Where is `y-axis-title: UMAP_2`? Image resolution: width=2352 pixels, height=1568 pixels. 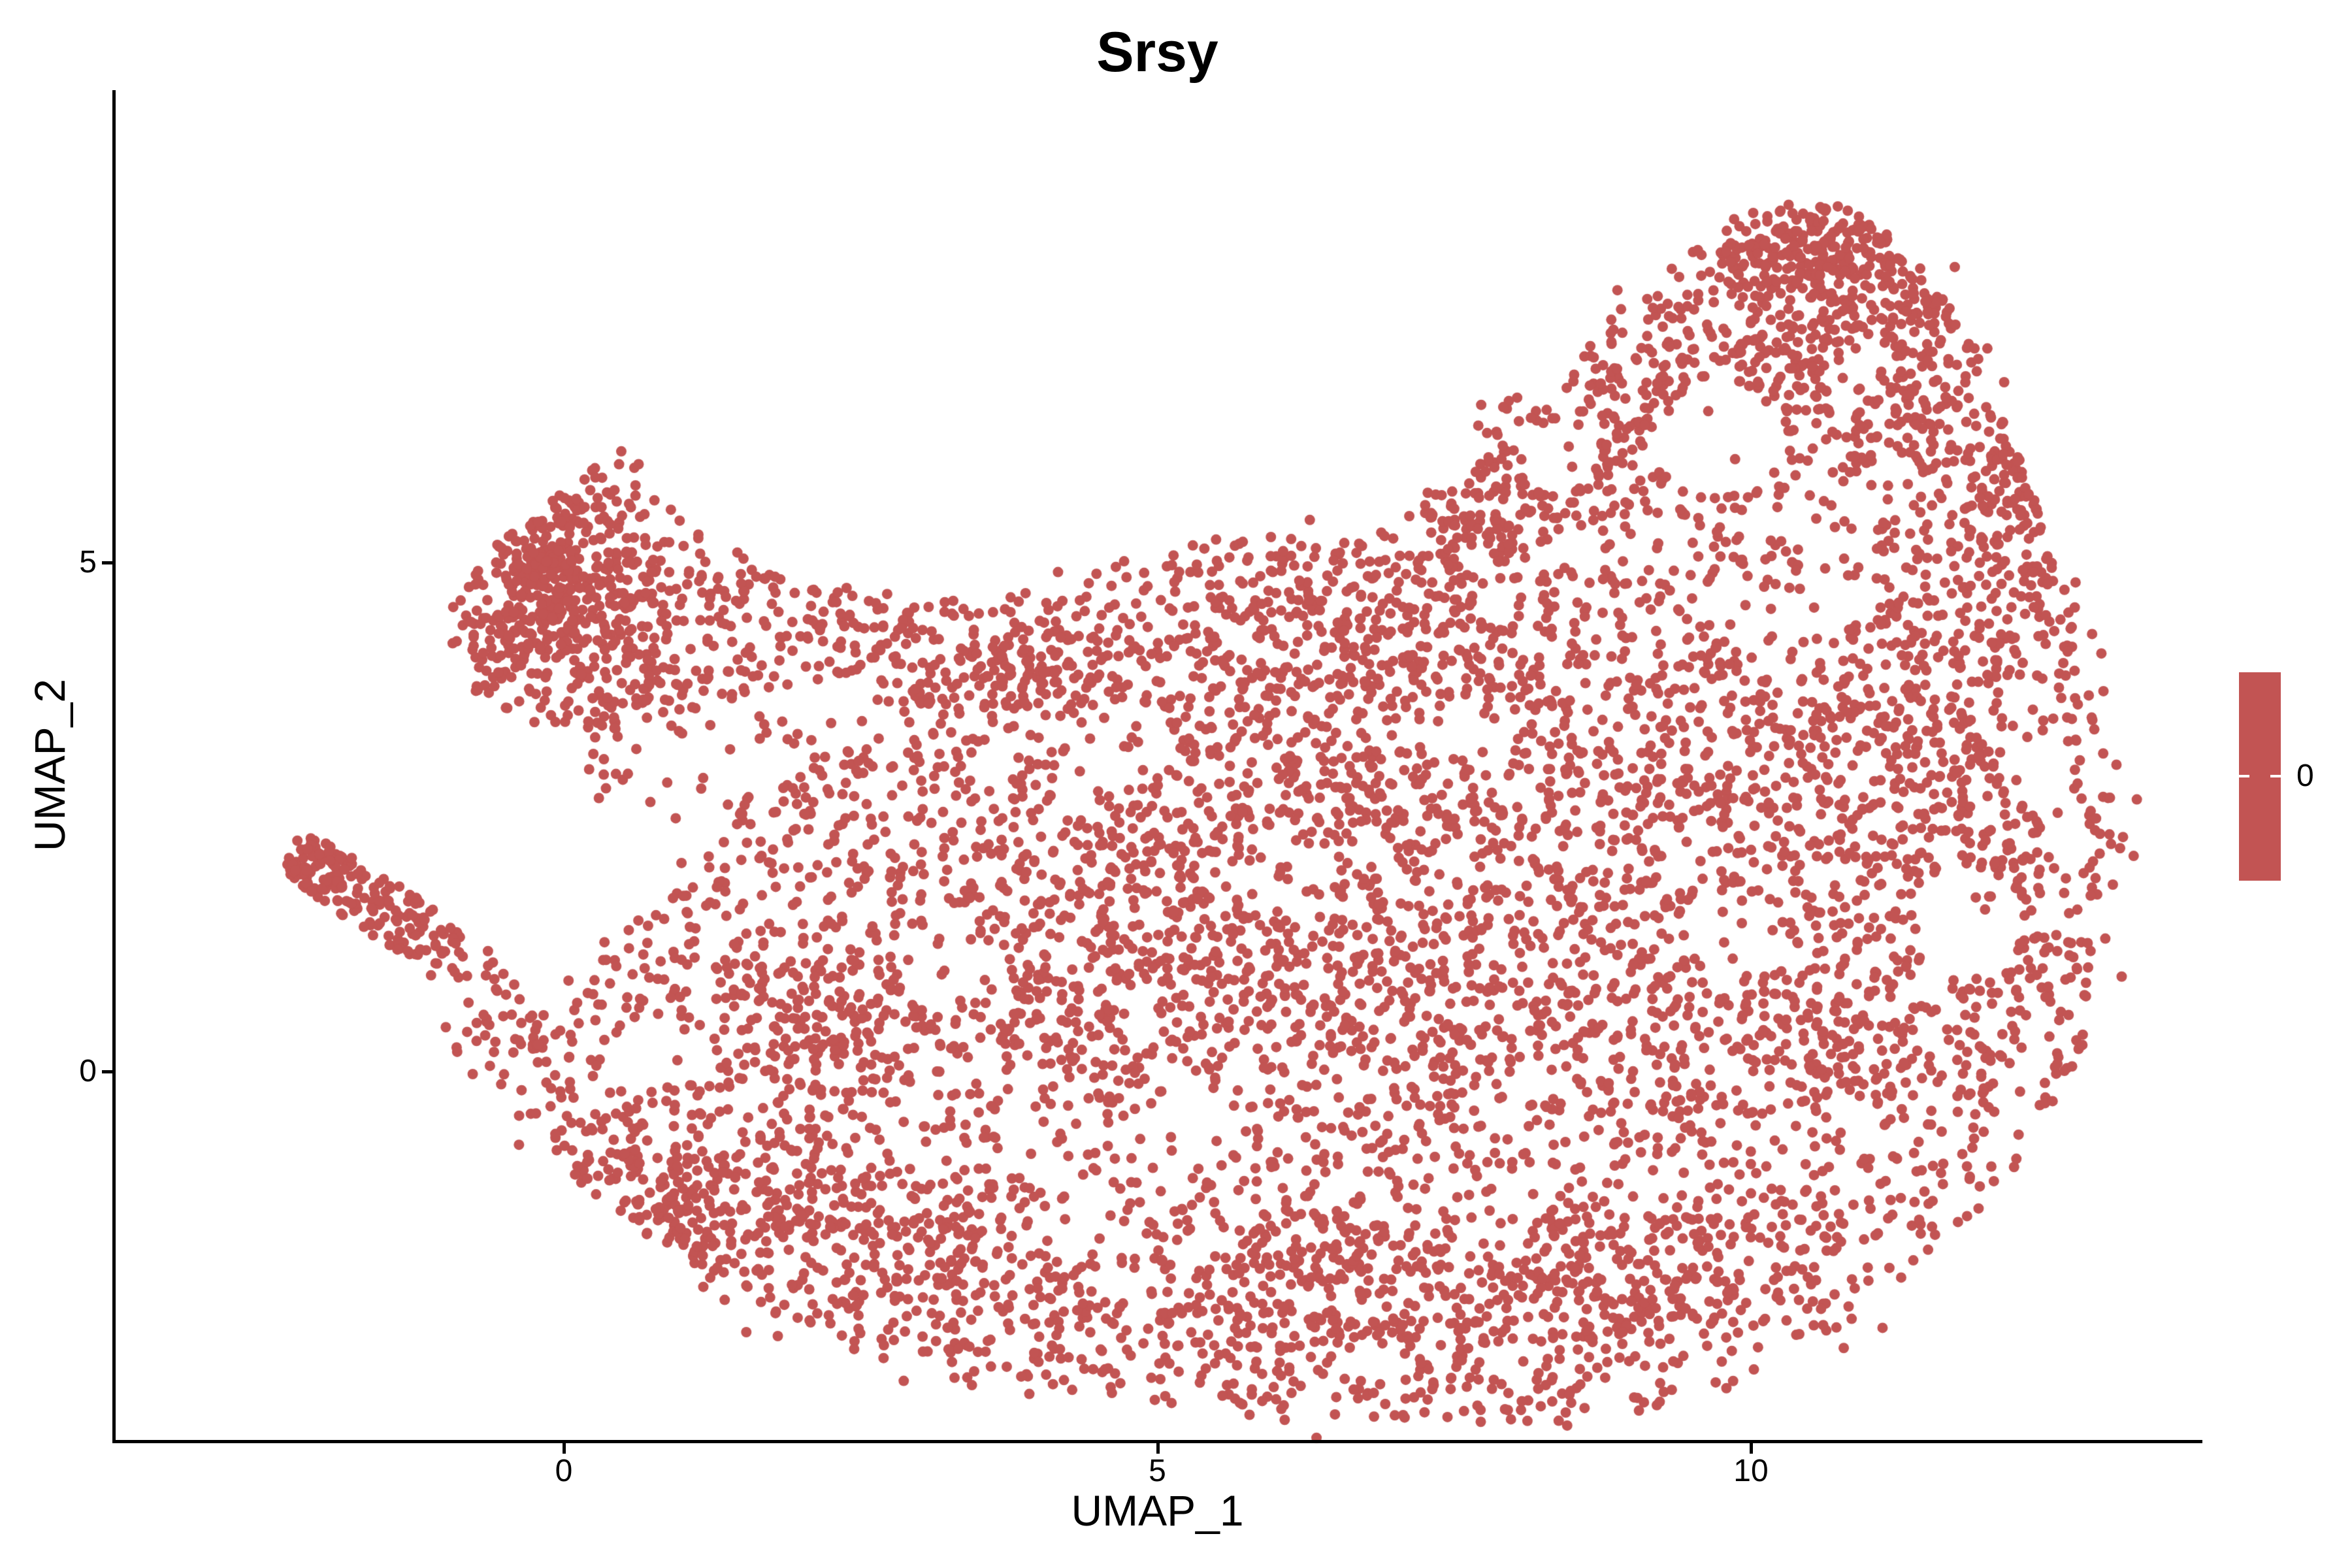 y-axis-title: UMAP_2 is located at coordinates (49, 765).